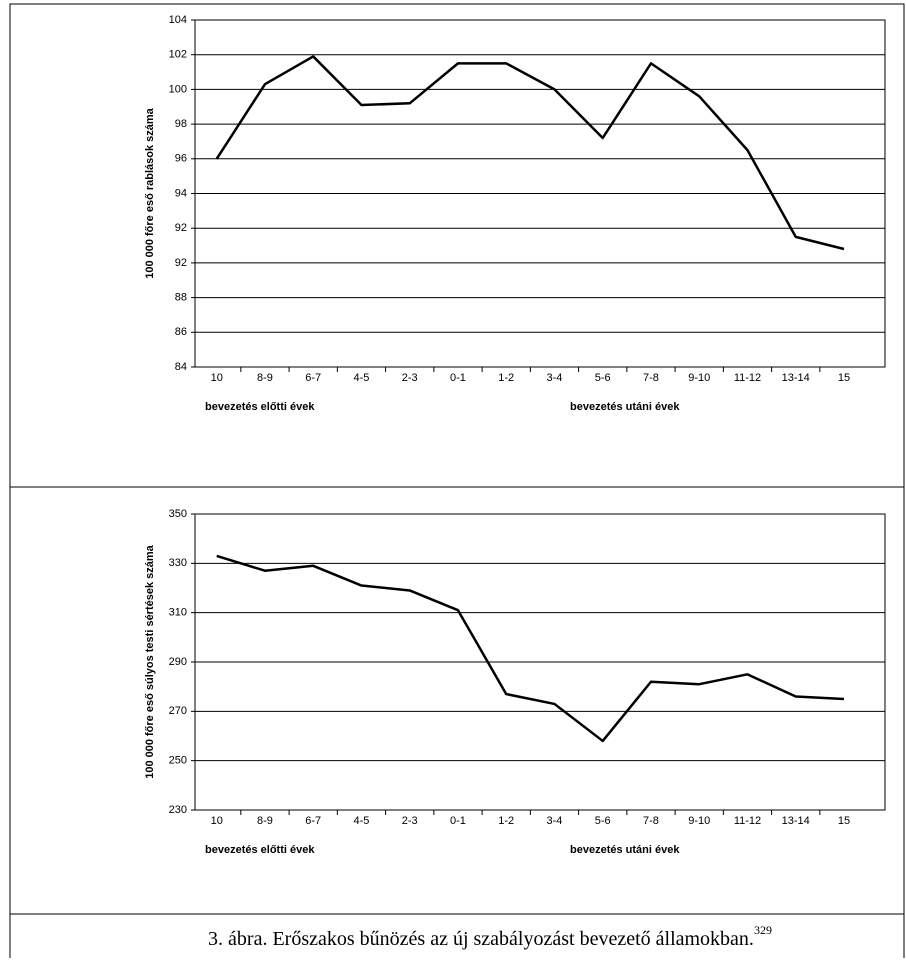 The image size is (906, 963). I want to click on caption-note: 329, so click(763, 930).